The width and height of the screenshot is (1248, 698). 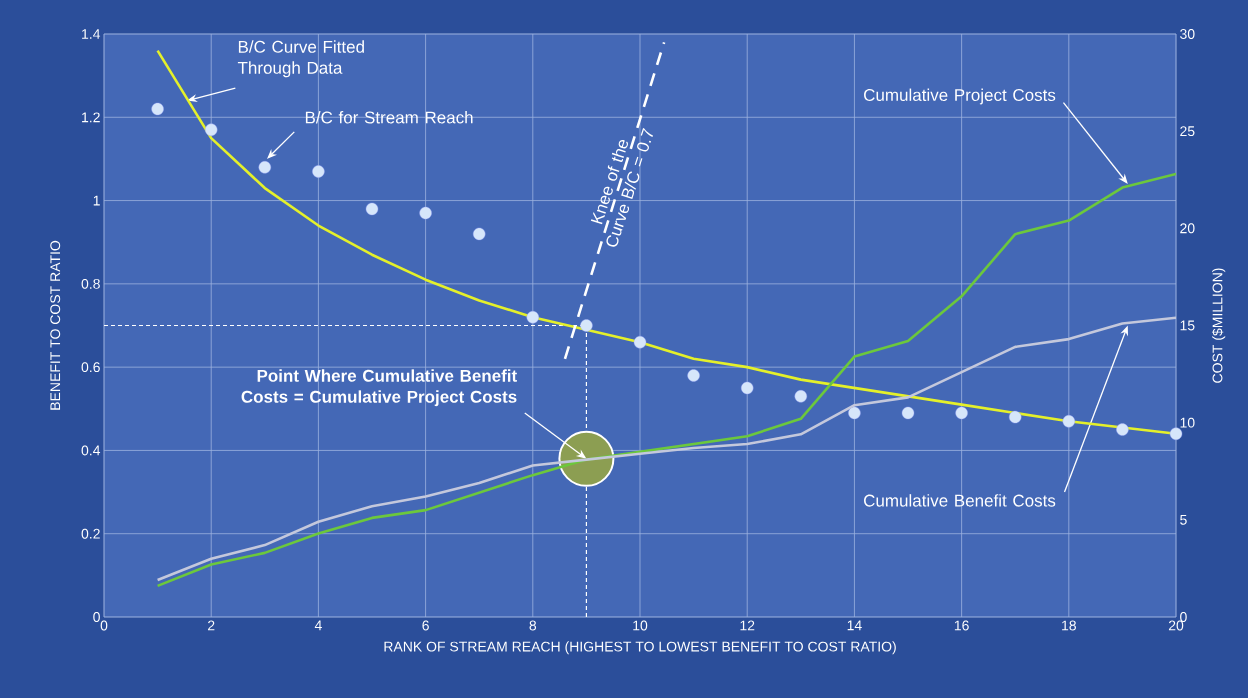 What do you see at coordinates (1183, 617) in the screenshot?
I see `y2-tick-label: 0` at bounding box center [1183, 617].